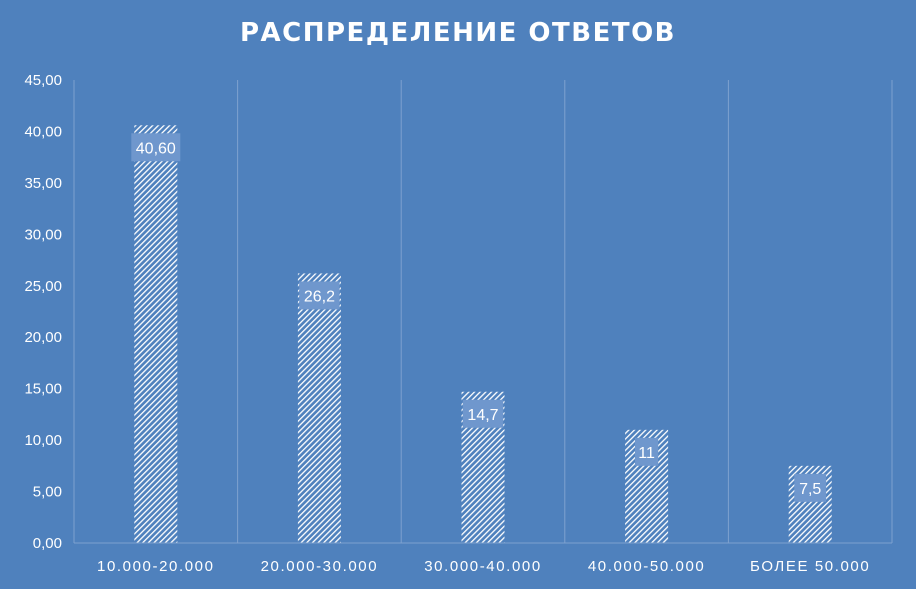 The image size is (916, 589). Describe the element at coordinates (43, 183) in the screenshot. I see `y-tick-label: 35,00` at that location.